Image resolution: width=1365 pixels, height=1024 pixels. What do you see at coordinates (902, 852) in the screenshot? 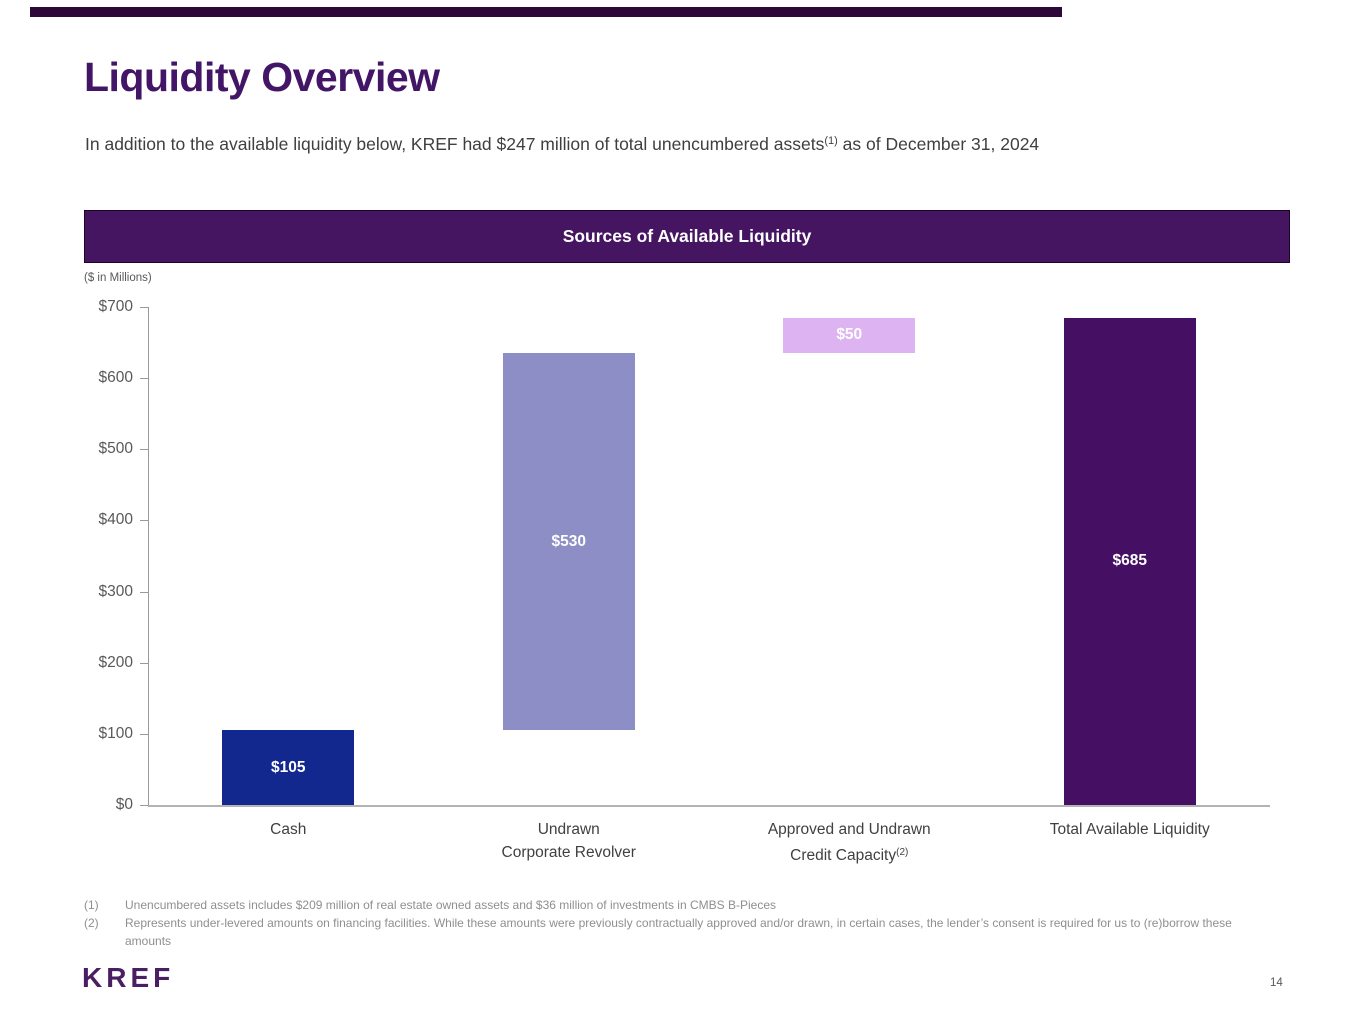
I see `x-category-footnote-ref: (2)` at bounding box center [902, 852].